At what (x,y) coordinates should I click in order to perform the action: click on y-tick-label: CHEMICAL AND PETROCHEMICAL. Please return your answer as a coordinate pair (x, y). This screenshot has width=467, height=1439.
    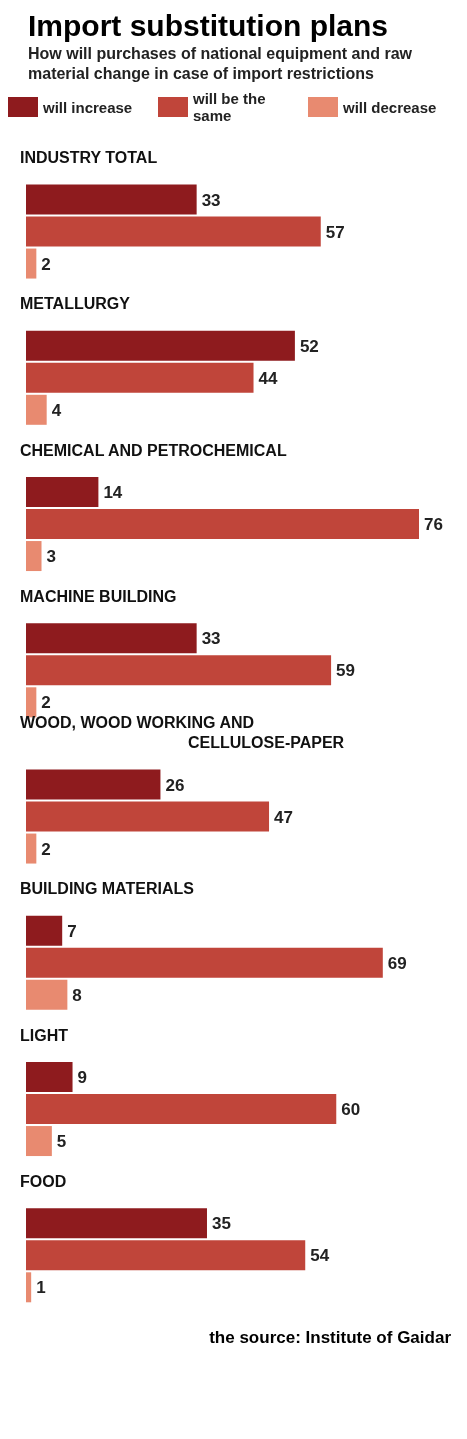
    Looking at the image, I should click on (153, 450).